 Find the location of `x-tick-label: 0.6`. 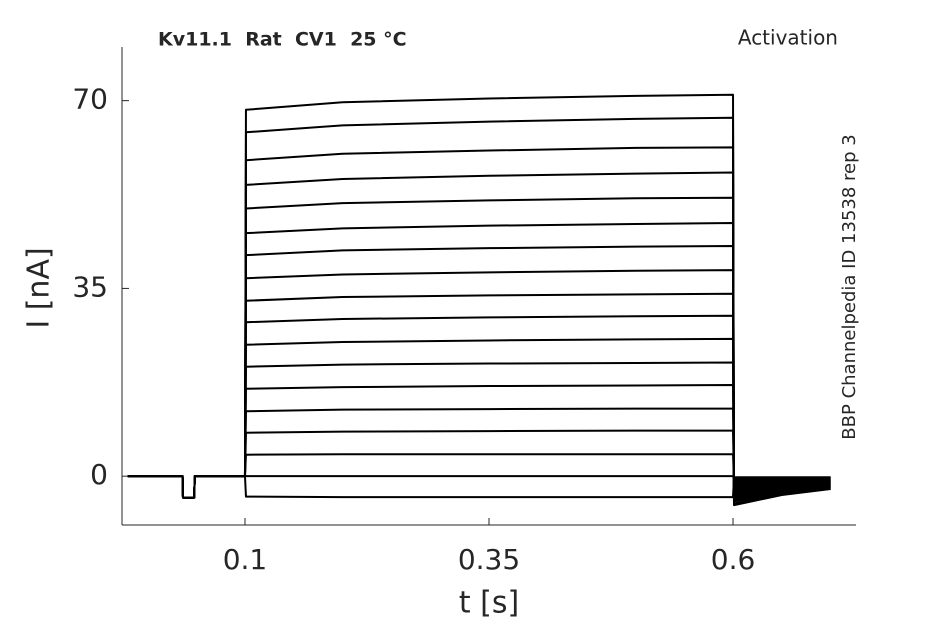

x-tick-label: 0.6 is located at coordinates (733, 559).